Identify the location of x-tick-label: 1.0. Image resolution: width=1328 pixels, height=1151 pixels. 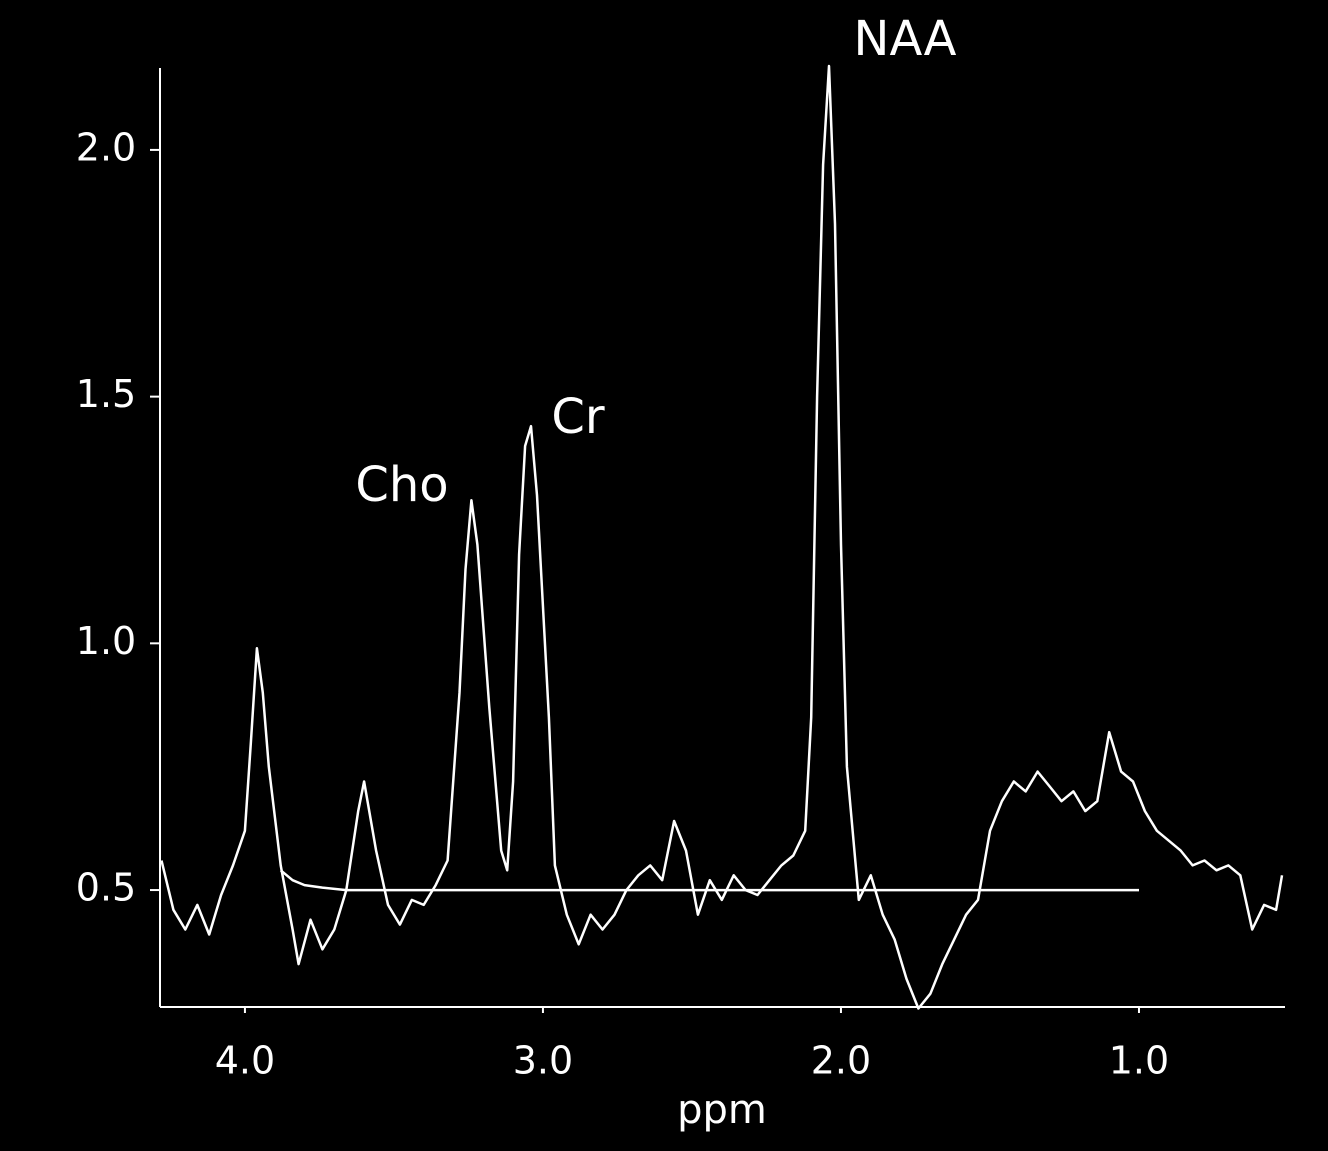
(1139, 1061).